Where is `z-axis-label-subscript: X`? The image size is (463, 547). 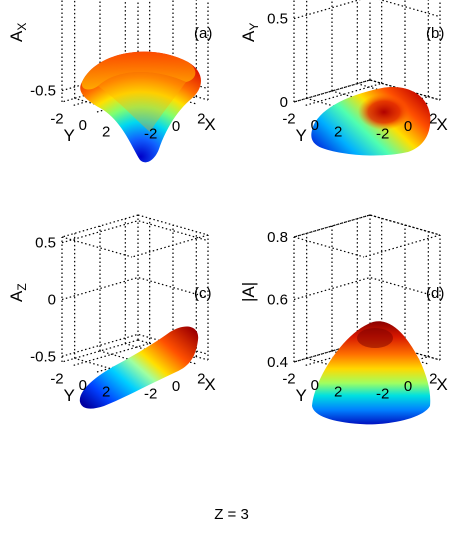 z-axis-label-subscript: X is located at coordinates (22, 27).